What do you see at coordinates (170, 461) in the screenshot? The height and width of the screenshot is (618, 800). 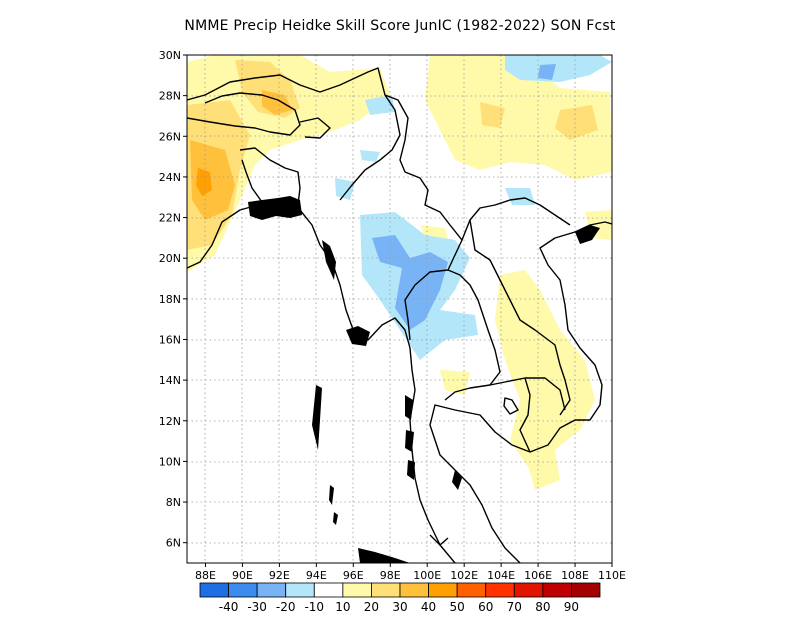 I see `lat-tick-label: 10N` at bounding box center [170, 461].